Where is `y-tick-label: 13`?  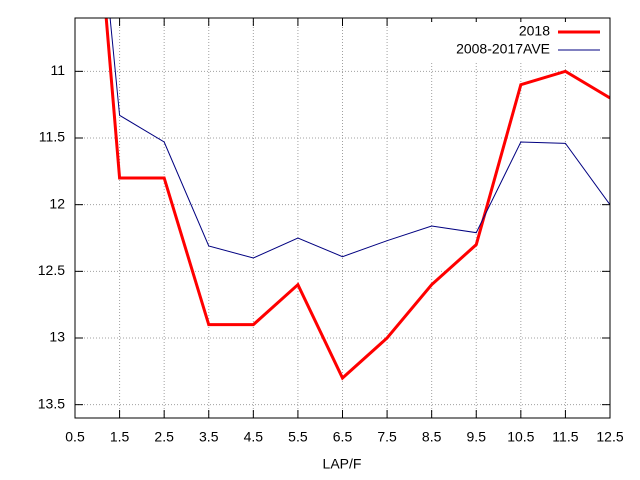 y-tick-label: 13 is located at coordinates (57, 337).